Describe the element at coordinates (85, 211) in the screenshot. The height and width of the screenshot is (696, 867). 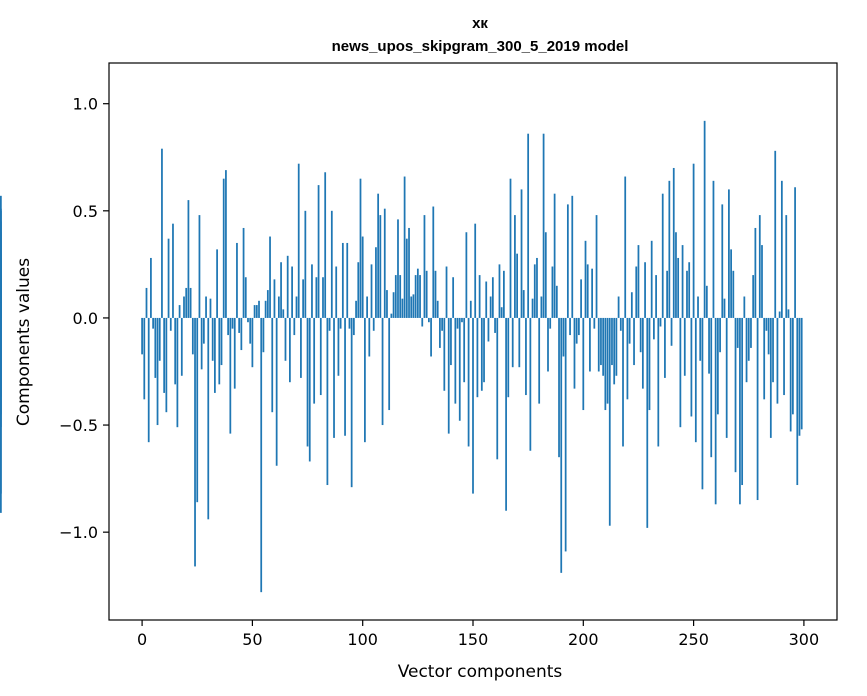
I see `y-tick-label: 0.5` at that location.